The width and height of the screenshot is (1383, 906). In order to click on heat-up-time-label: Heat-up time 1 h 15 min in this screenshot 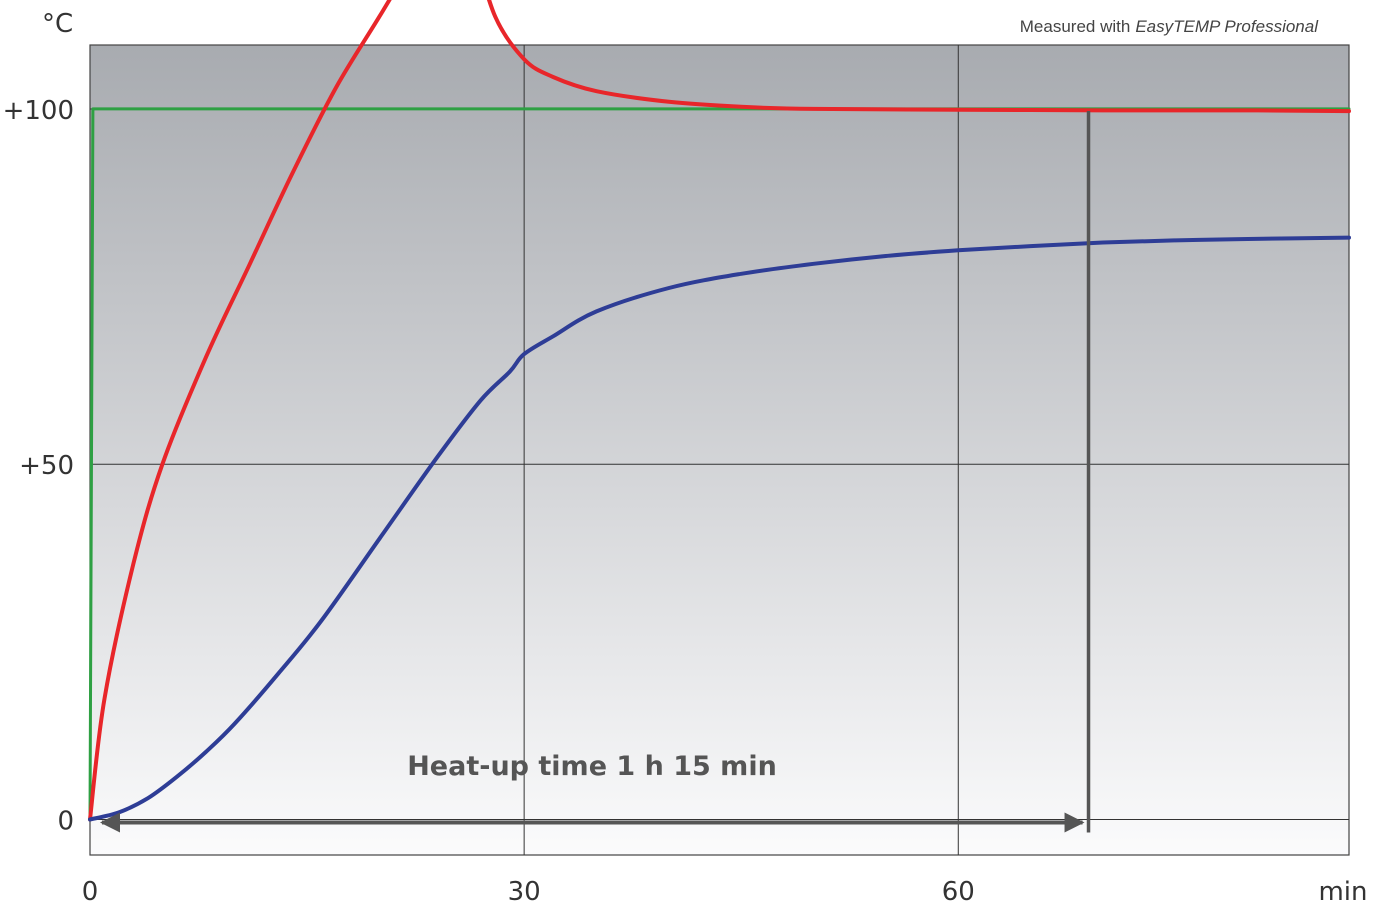, I will do `click(592, 766)`.